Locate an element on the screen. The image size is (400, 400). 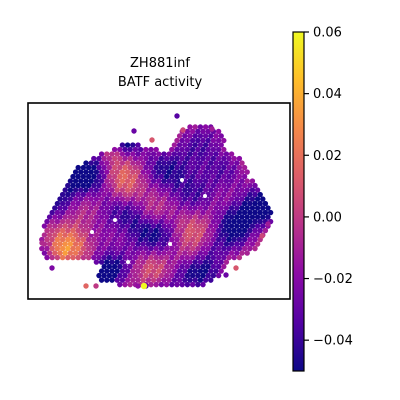
spot-gap is located at coordinates (170, 244).